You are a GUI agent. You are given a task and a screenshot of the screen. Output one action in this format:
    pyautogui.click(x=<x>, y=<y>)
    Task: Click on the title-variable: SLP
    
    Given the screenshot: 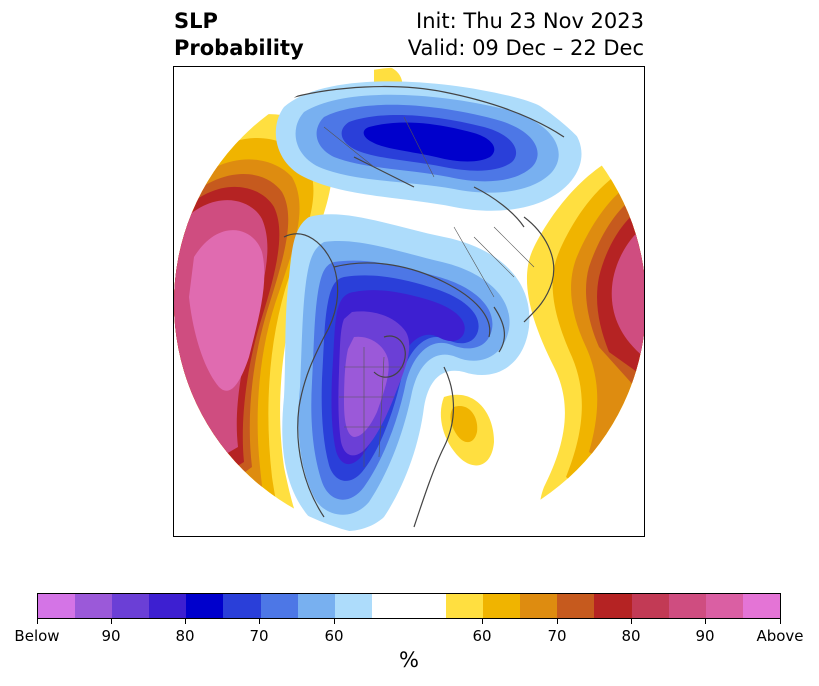 What is the action you would take?
    pyautogui.click(x=196, y=21)
    